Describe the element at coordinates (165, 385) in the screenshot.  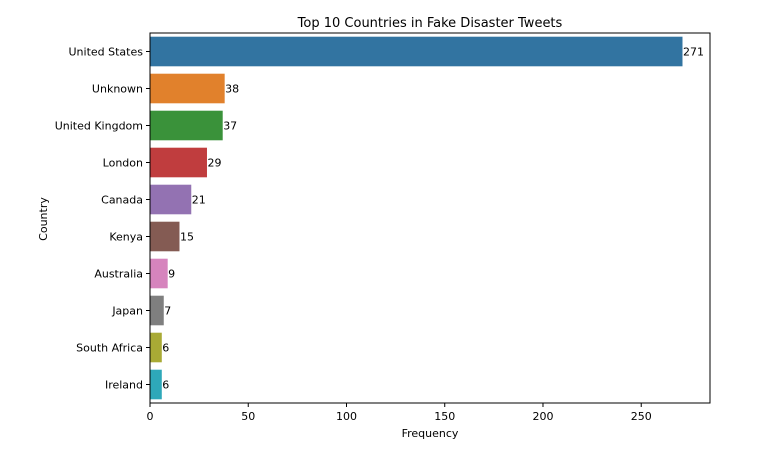
I see `data-label-ireland: 6` at that location.